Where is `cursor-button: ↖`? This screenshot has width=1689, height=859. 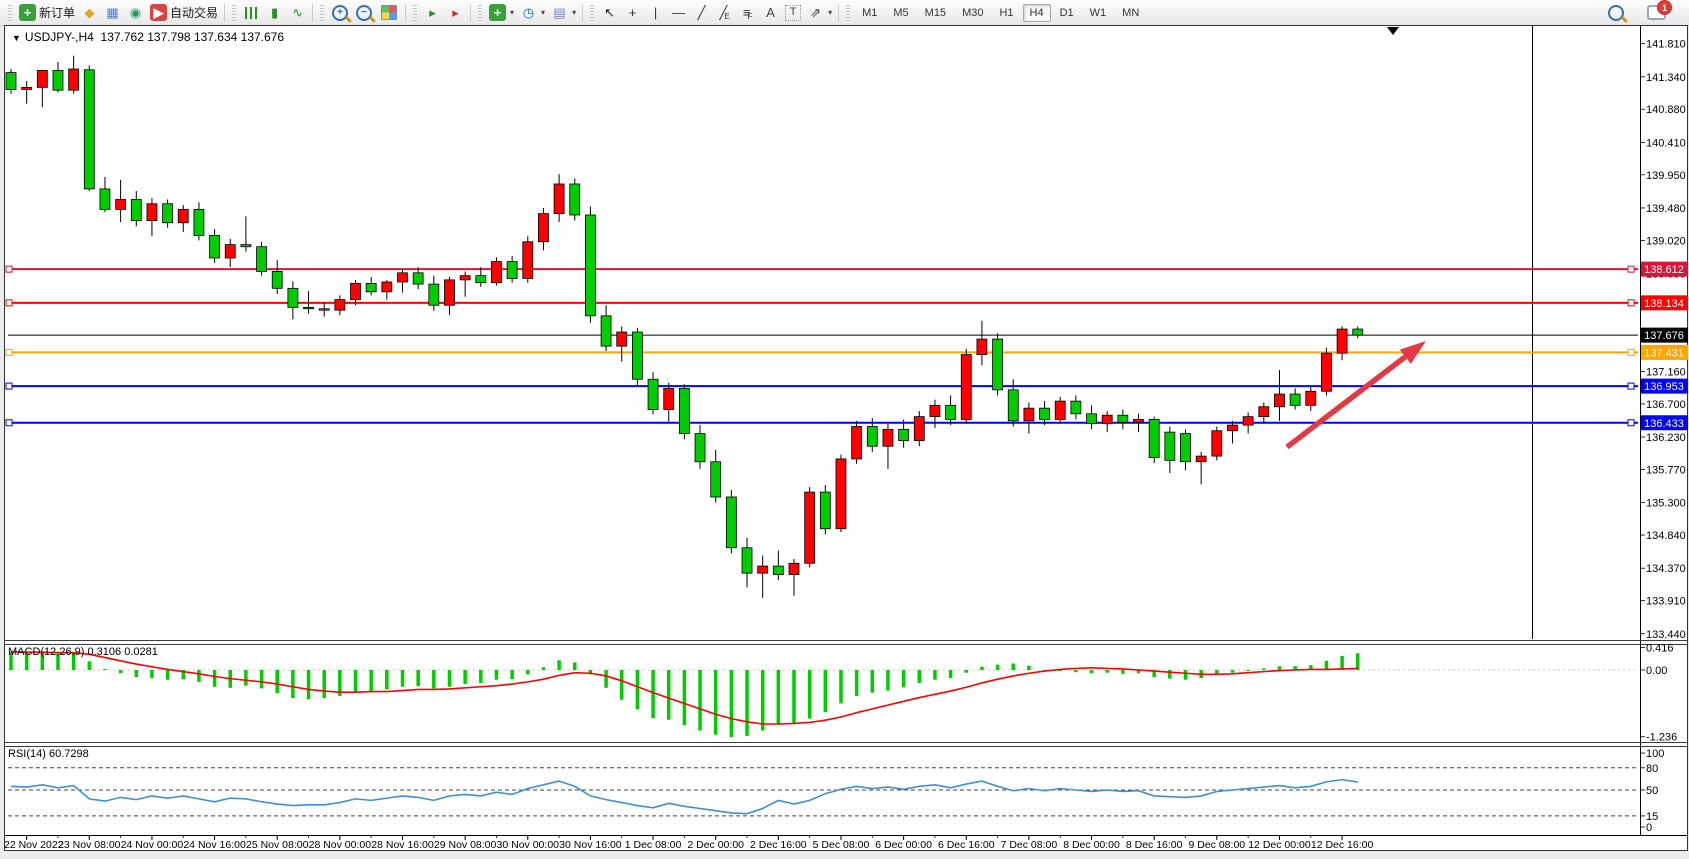
cursor-button: ↖ is located at coordinates (609, 12).